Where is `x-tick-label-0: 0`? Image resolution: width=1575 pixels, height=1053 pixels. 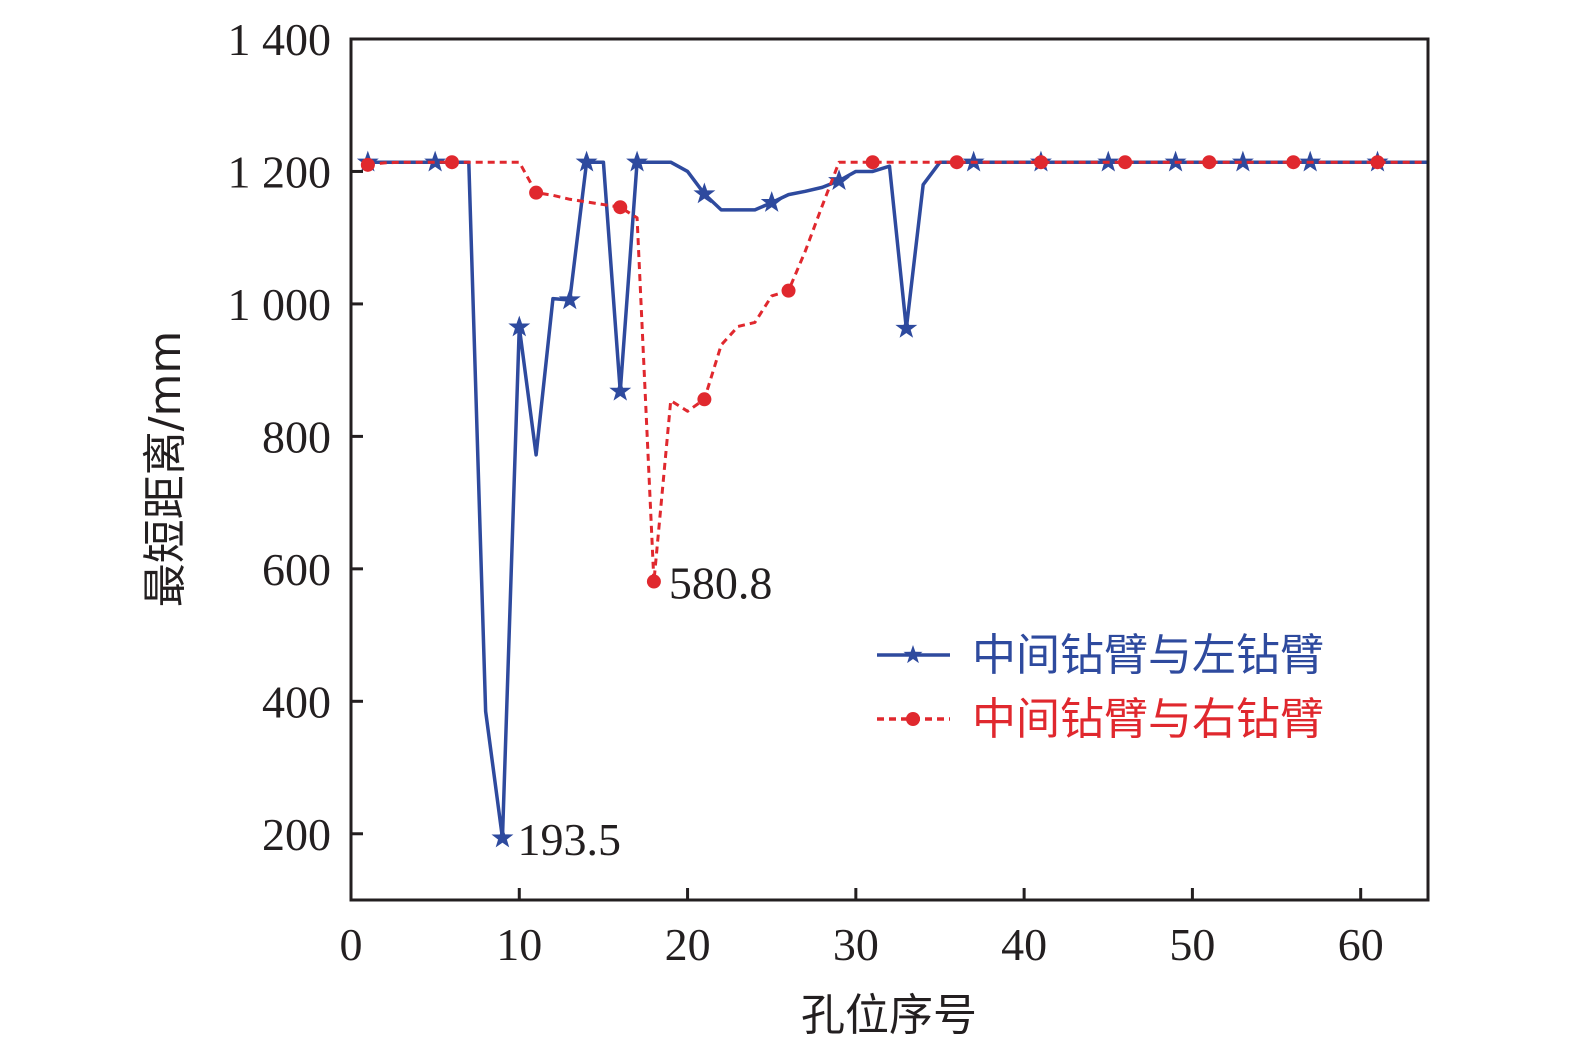 x-tick-label-0: 0 is located at coordinates (351, 944).